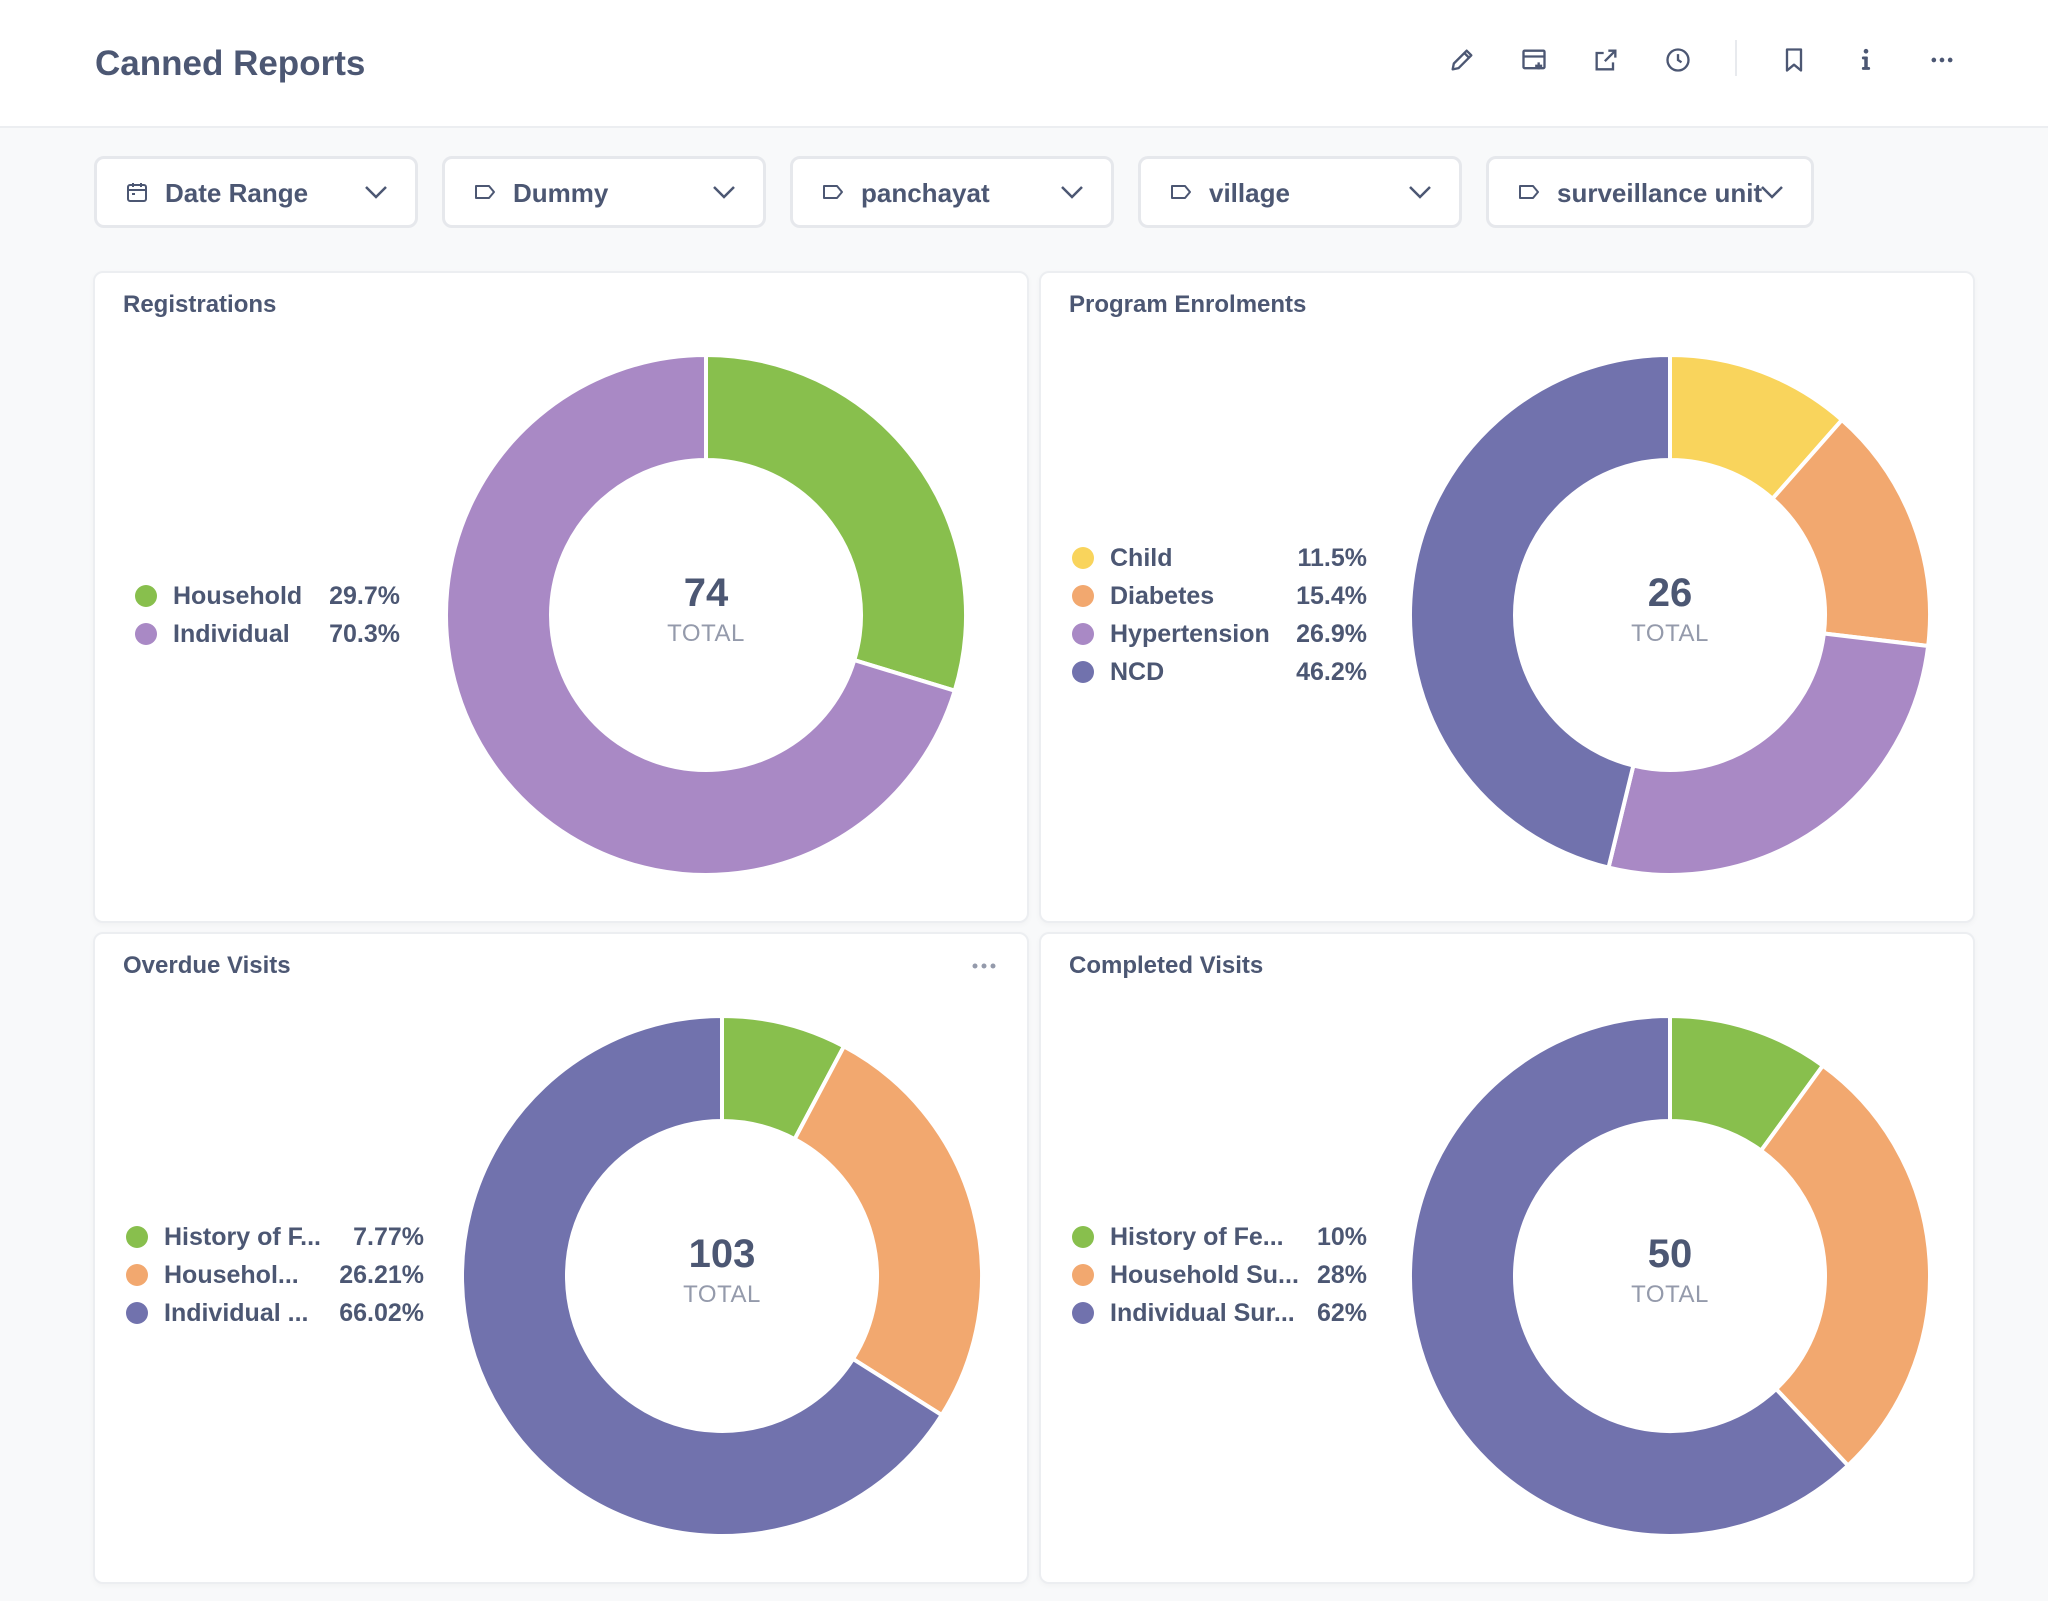 Image resolution: width=2048 pixels, height=1601 pixels. I want to click on card-title: Program Enrolments, so click(1188, 304).